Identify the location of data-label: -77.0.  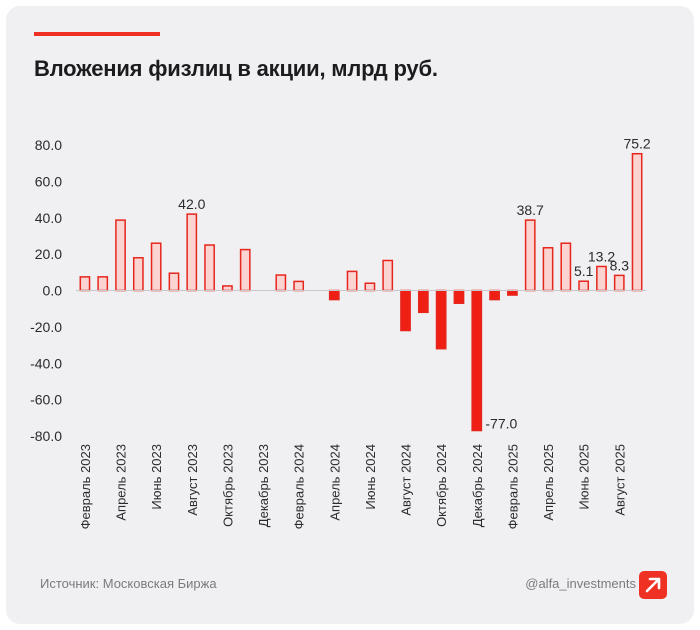
(501, 424).